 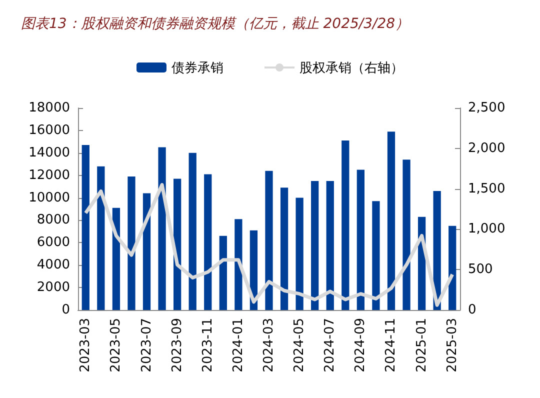 I want to click on x-tick-label: 2023-11, so click(x=208, y=345).